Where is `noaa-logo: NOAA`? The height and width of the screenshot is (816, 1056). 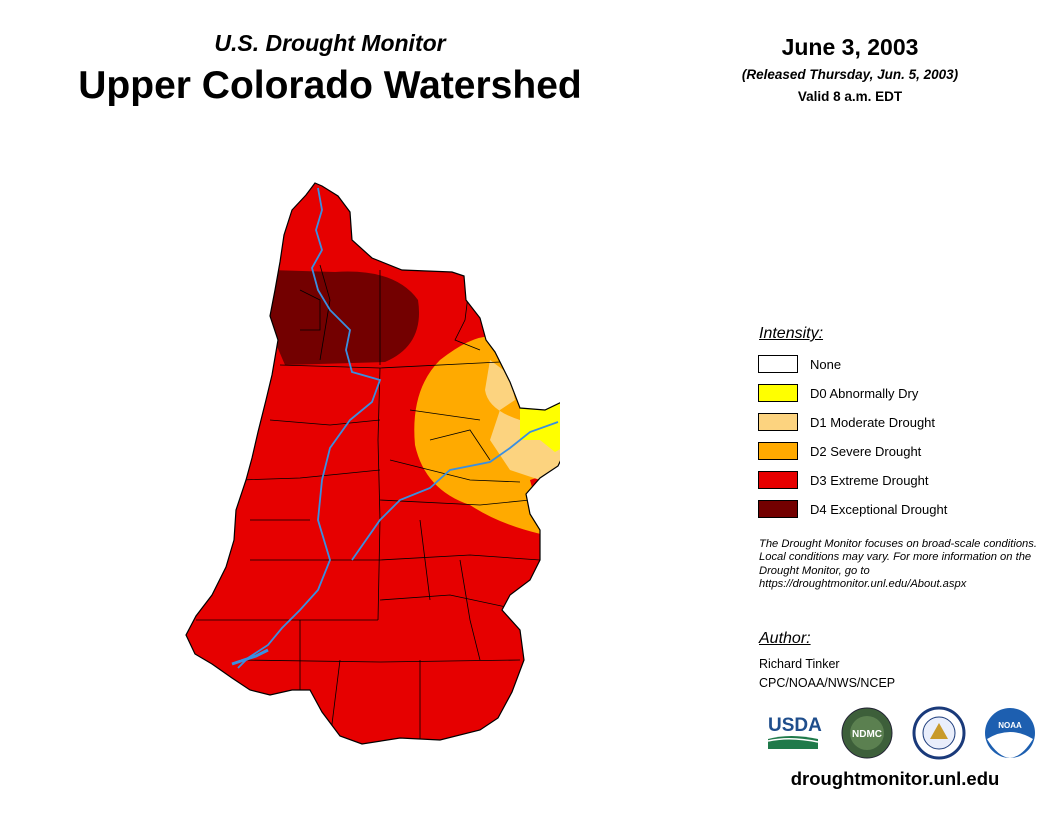 noaa-logo: NOAA is located at coordinates (1010, 733).